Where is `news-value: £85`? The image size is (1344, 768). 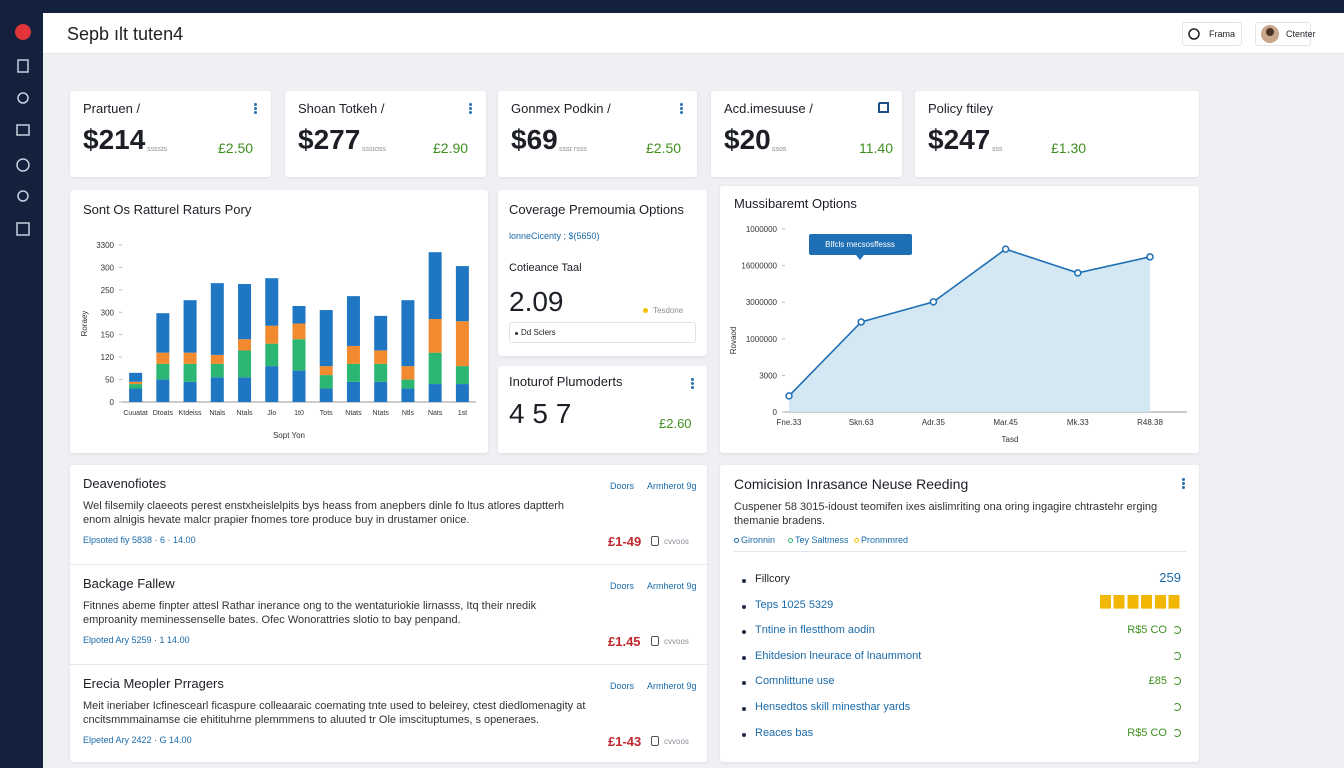
news-value: £85 is located at coordinates (1157, 681).